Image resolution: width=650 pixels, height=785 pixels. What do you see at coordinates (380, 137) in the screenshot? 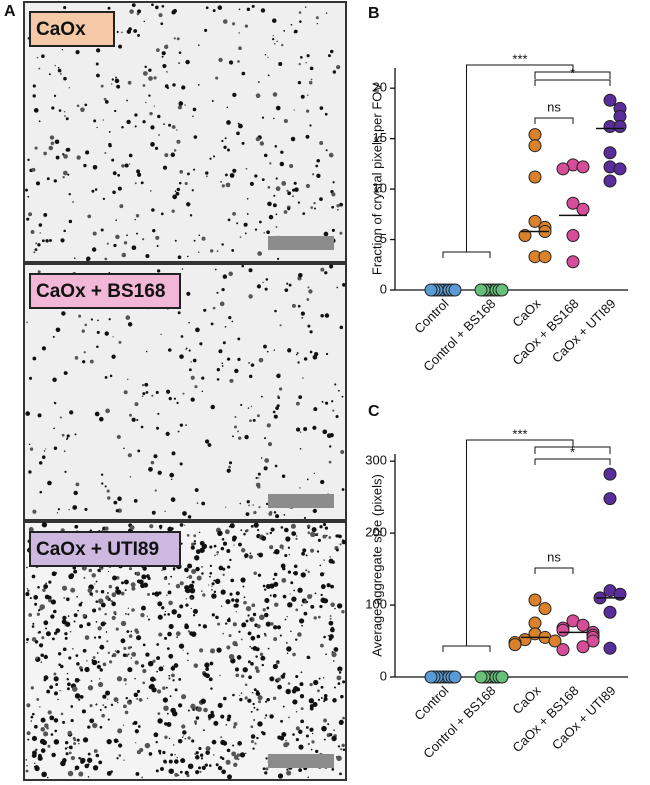
I see `y-tick-label: 15` at bounding box center [380, 137].